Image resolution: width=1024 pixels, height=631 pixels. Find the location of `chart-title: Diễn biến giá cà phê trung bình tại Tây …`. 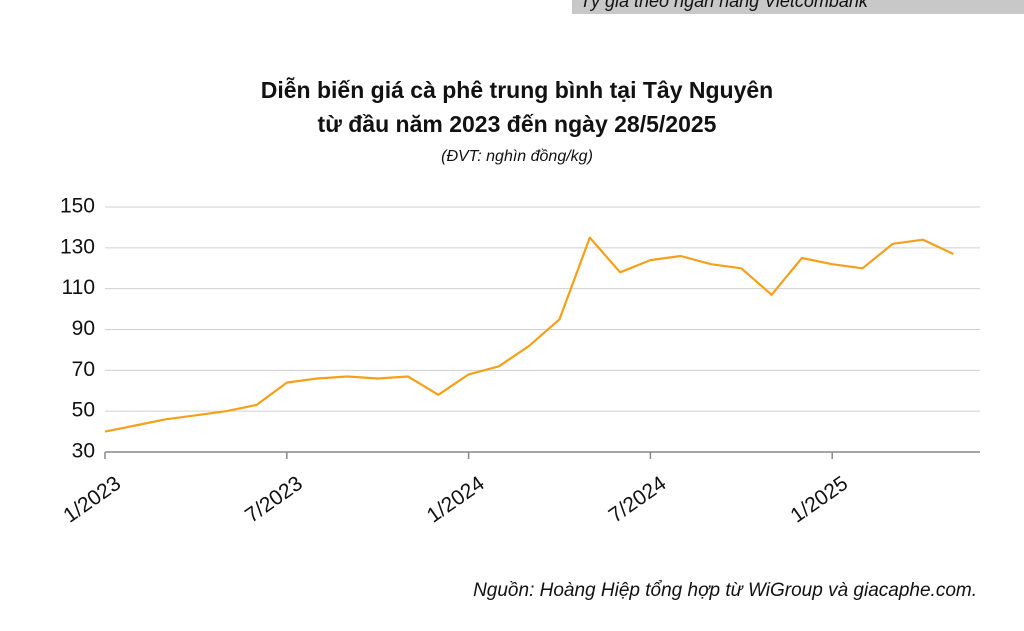

chart-title: Diễn biến giá cà phê trung bình tại Tây … is located at coordinates (517, 89).